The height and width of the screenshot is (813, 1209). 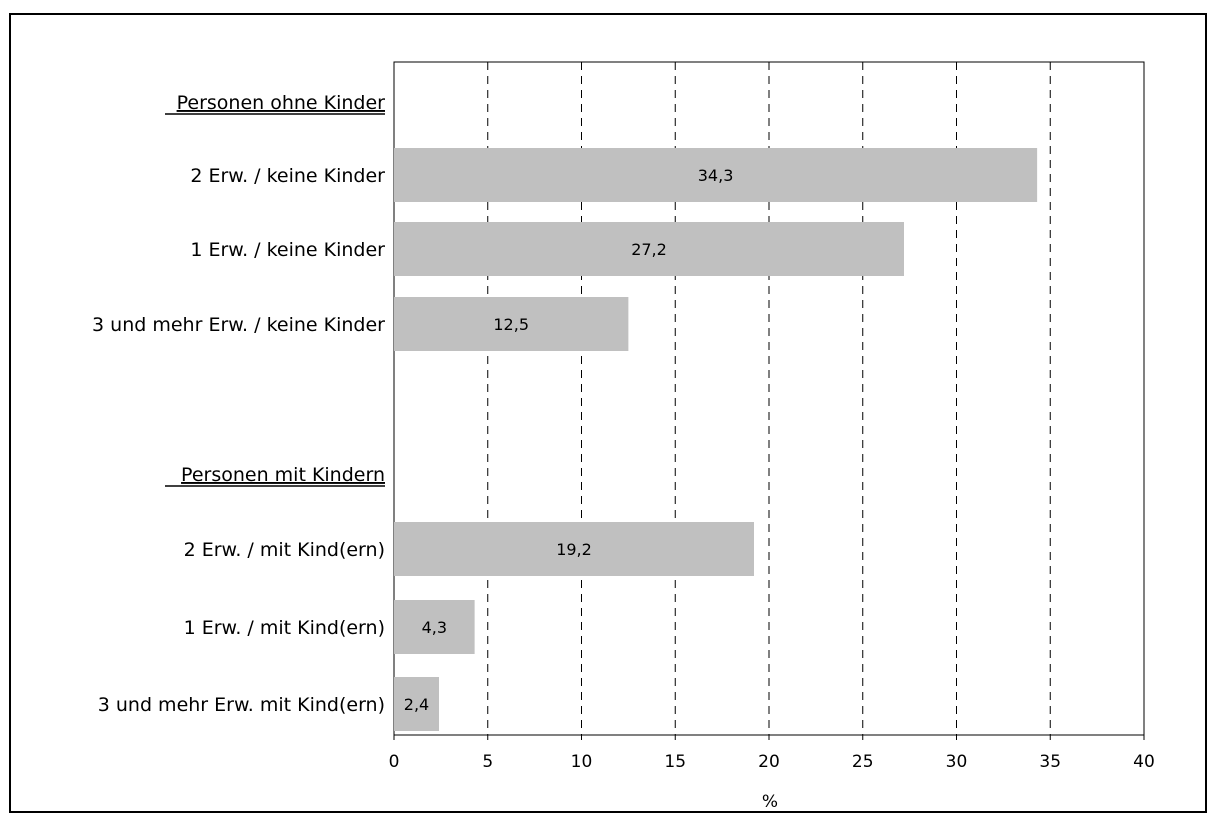 What do you see at coordinates (394, 762) in the screenshot?
I see `x-tick-label: 0` at bounding box center [394, 762].